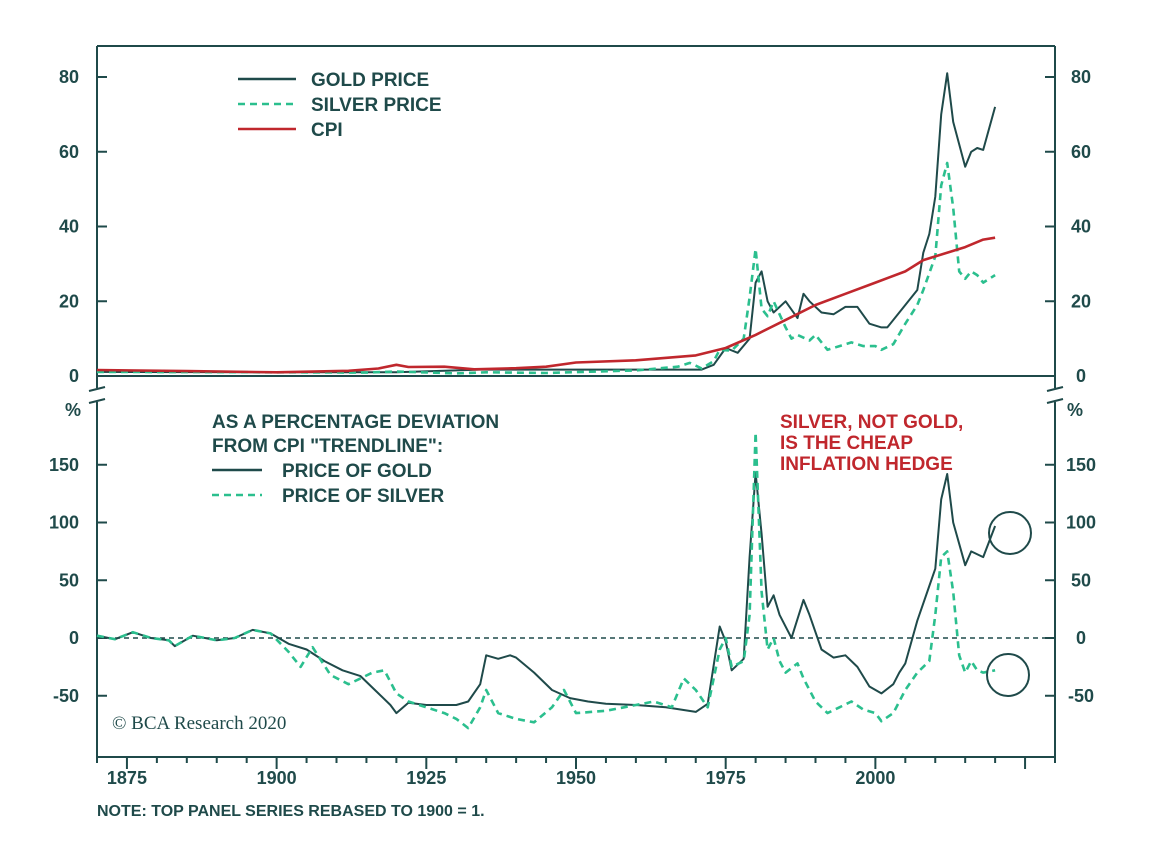  What do you see at coordinates (866, 464) in the screenshot?
I see `annotation-text: INFLATION HEDGE` at bounding box center [866, 464].